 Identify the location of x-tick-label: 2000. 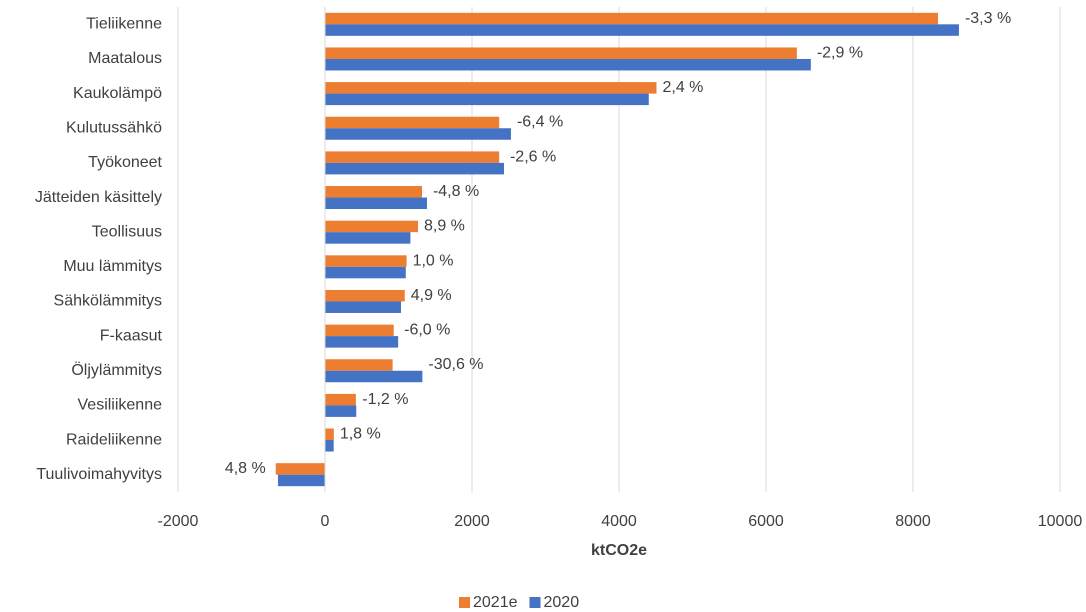
(472, 521).